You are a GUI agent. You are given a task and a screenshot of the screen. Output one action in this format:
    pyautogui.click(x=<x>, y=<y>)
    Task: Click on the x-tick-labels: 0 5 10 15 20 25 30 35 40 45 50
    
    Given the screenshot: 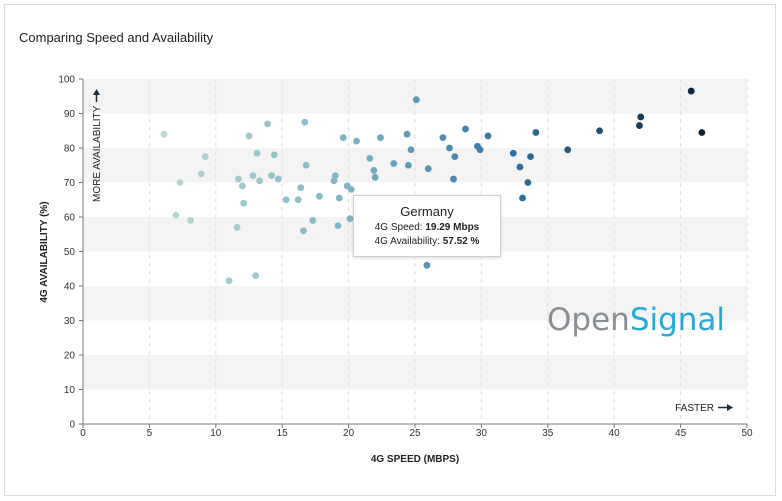 What is the action you would take?
    pyautogui.click(x=416, y=433)
    